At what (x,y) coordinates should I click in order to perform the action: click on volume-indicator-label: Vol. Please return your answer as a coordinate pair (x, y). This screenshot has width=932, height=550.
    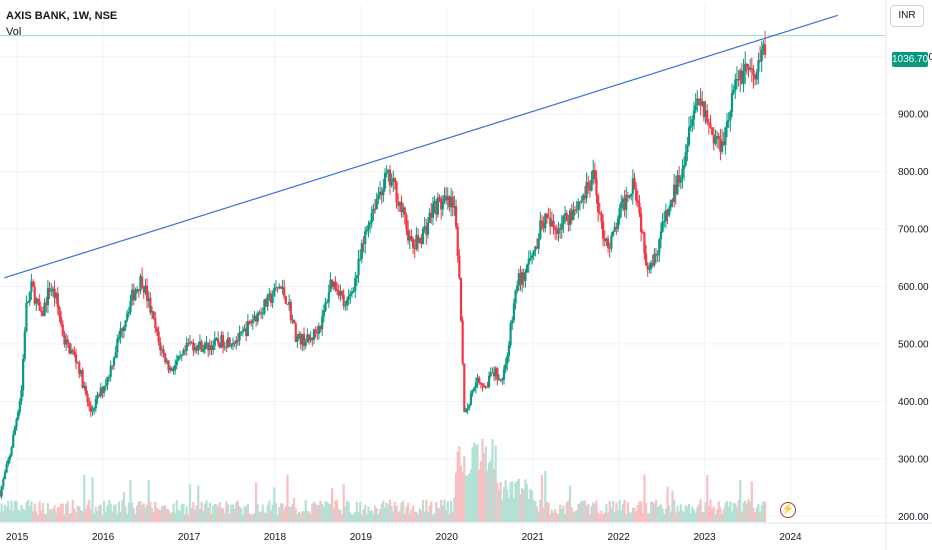
    Looking at the image, I should click on (14, 32).